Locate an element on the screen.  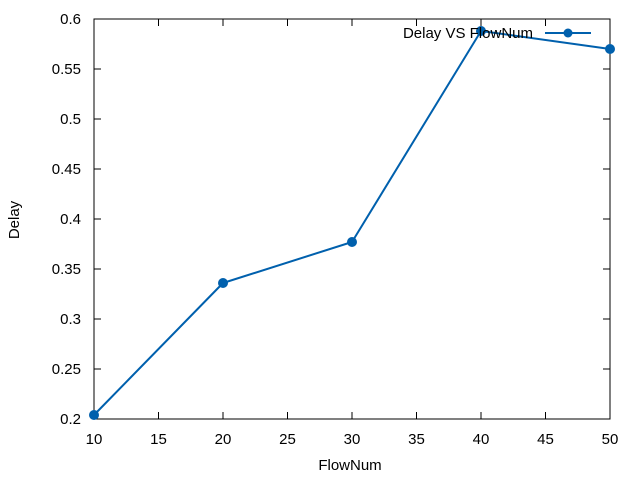
x-tick-label: 10 is located at coordinates (94, 439).